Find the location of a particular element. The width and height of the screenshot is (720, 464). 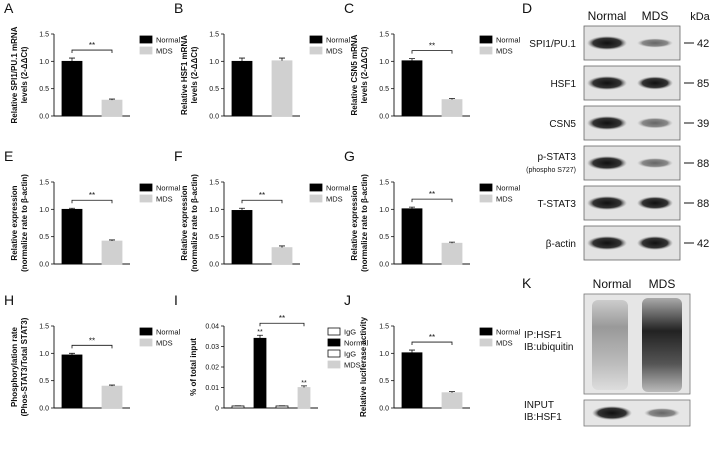

blot-label: IP:HSF1 is located at coordinates (543, 335).